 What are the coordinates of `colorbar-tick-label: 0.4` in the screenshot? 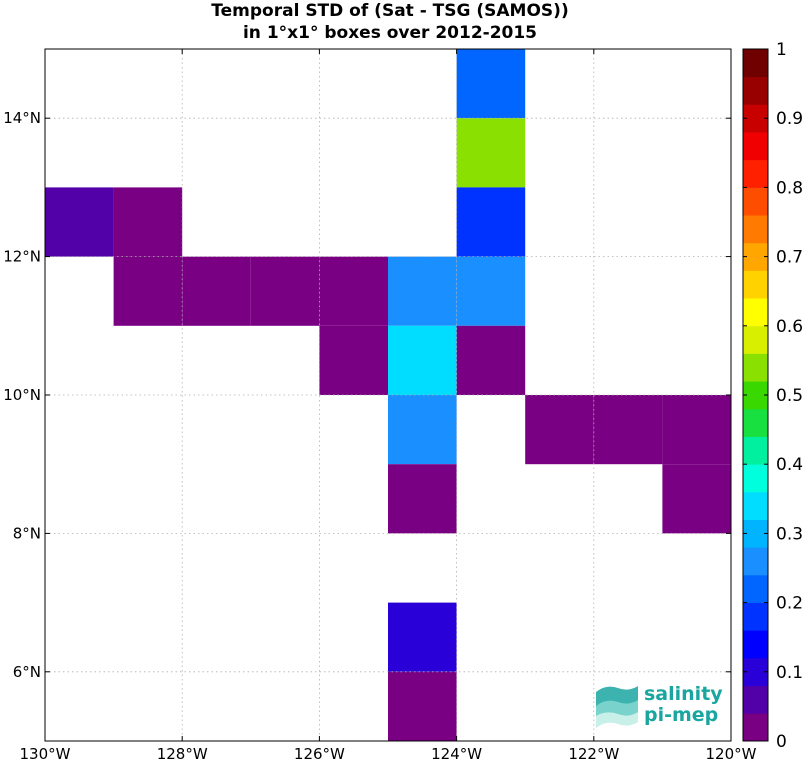 It's located at (789, 465).